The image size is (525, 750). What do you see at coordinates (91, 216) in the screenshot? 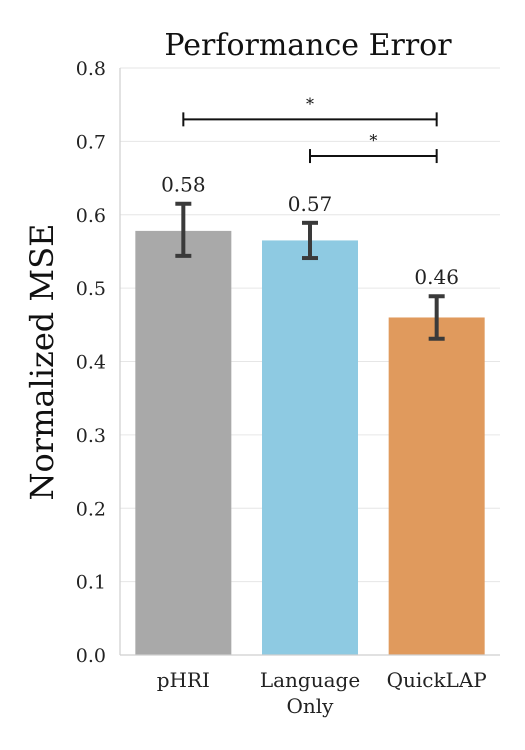
I see `y-tick-label: 0.6` at bounding box center [91, 216].